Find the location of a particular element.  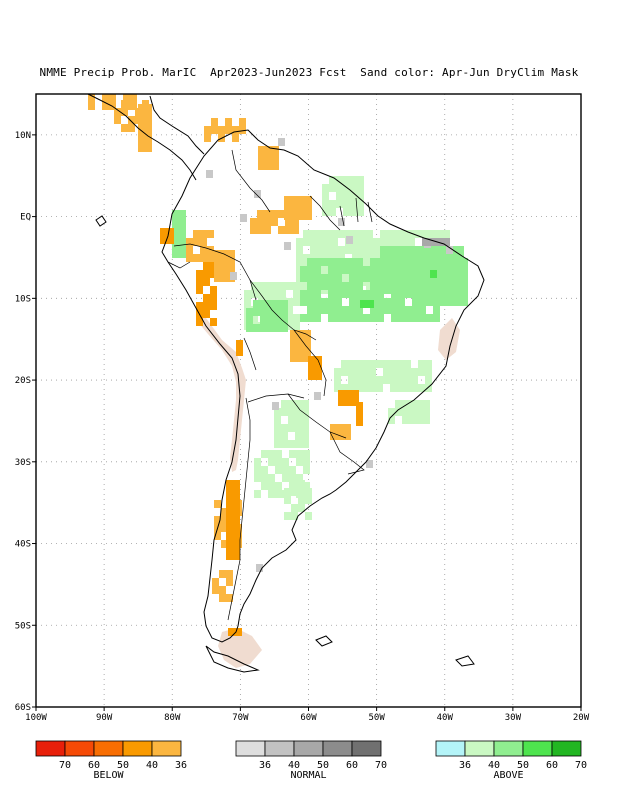

lat-tick-label: 40S is located at coordinates (23, 545).